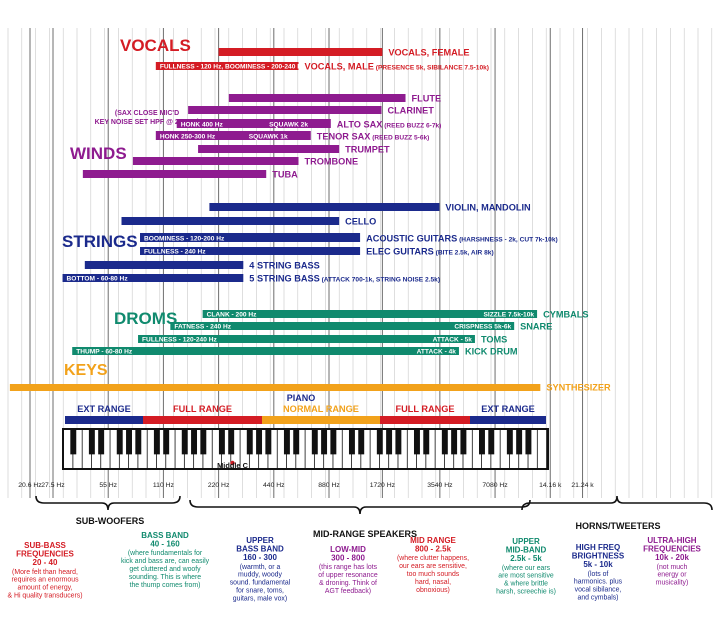 The image size is (720, 618). What do you see at coordinates (165, 577) in the screenshot?
I see `band-description: sounding. This is where` at bounding box center [165, 577].